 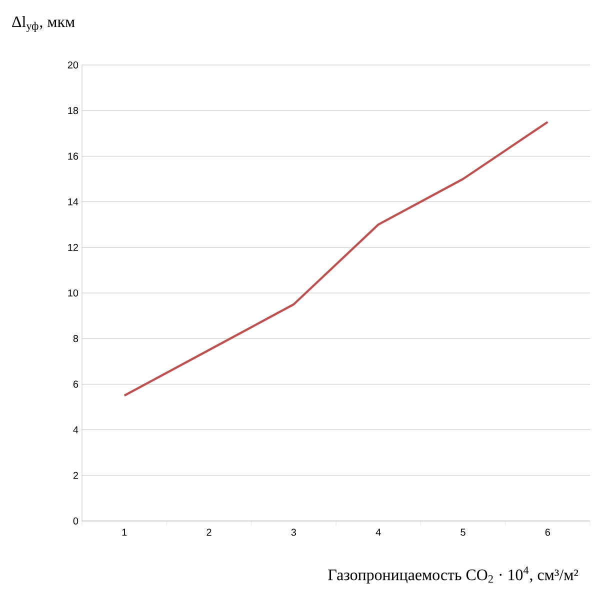 I want to click on y-tick-label: 2, so click(x=75, y=475).